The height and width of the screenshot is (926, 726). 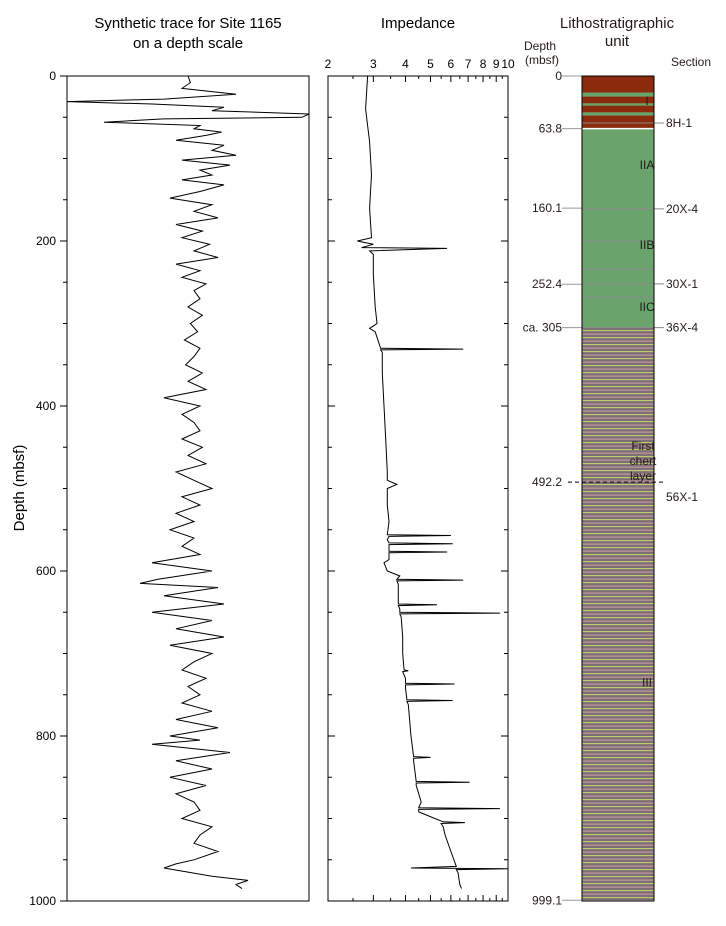 I want to click on impedance-x-tick-label: 10, so click(x=508, y=64).